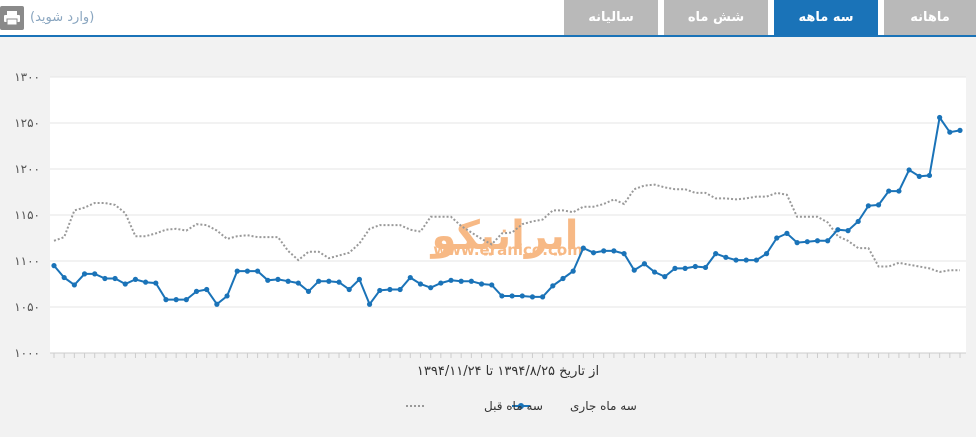  I want to click on tab-six-months: شش ماه, so click(716, 17).